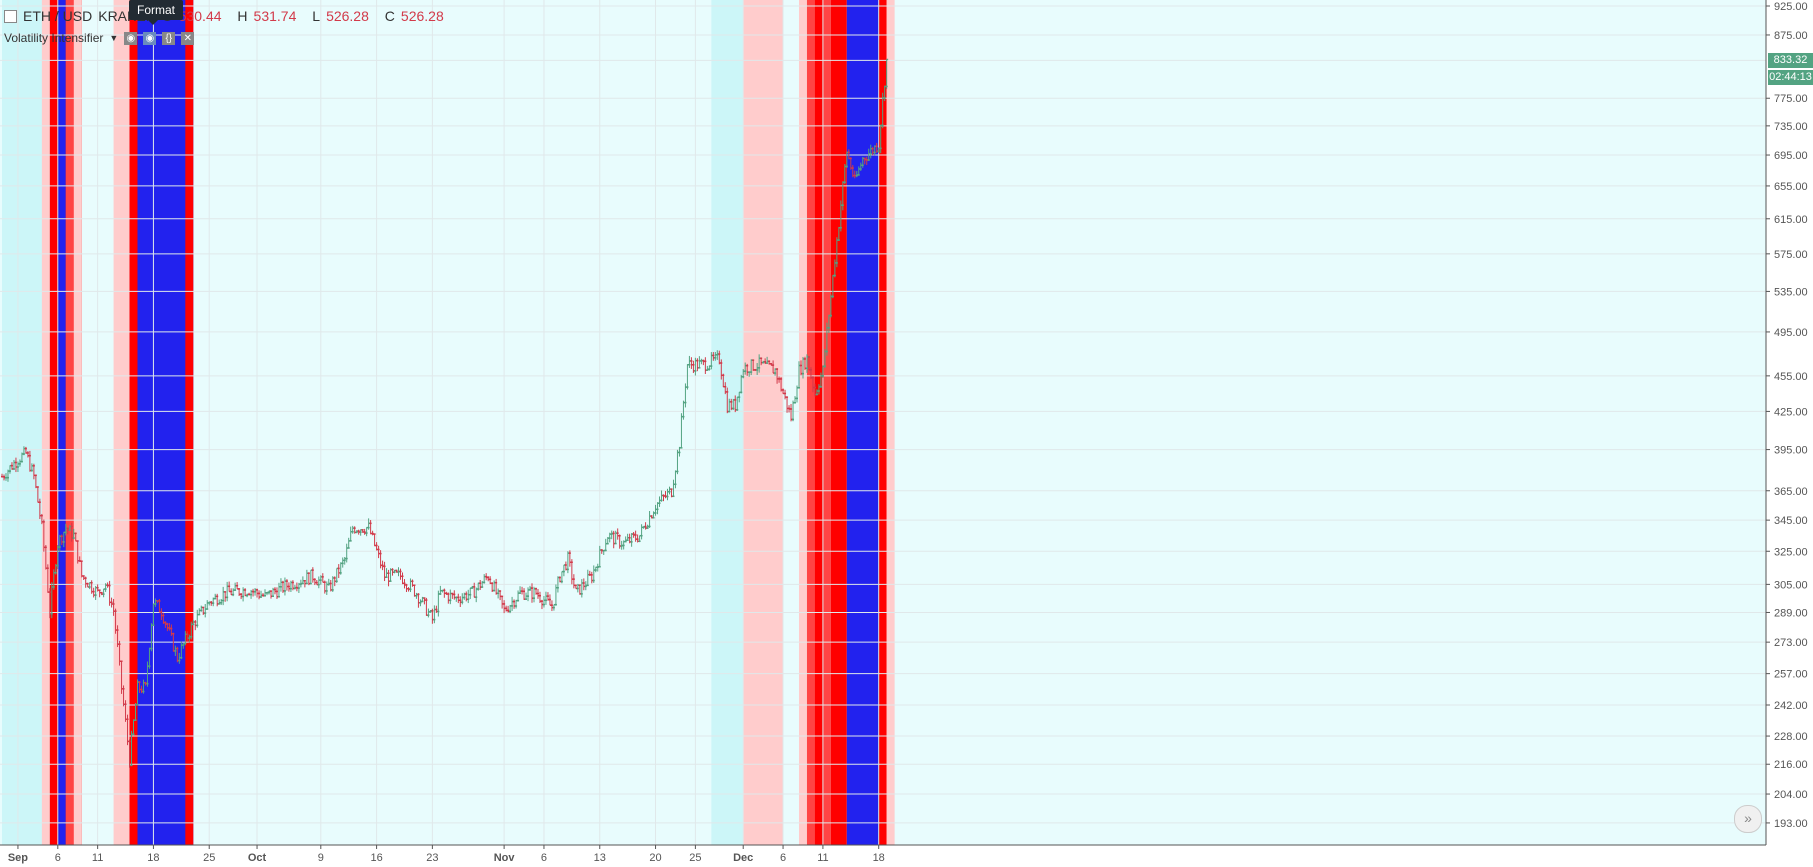  What do you see at coordinates (275, 16) in the screenshot?
I see `high-value: 531.74` at bounding box center [275, 16].